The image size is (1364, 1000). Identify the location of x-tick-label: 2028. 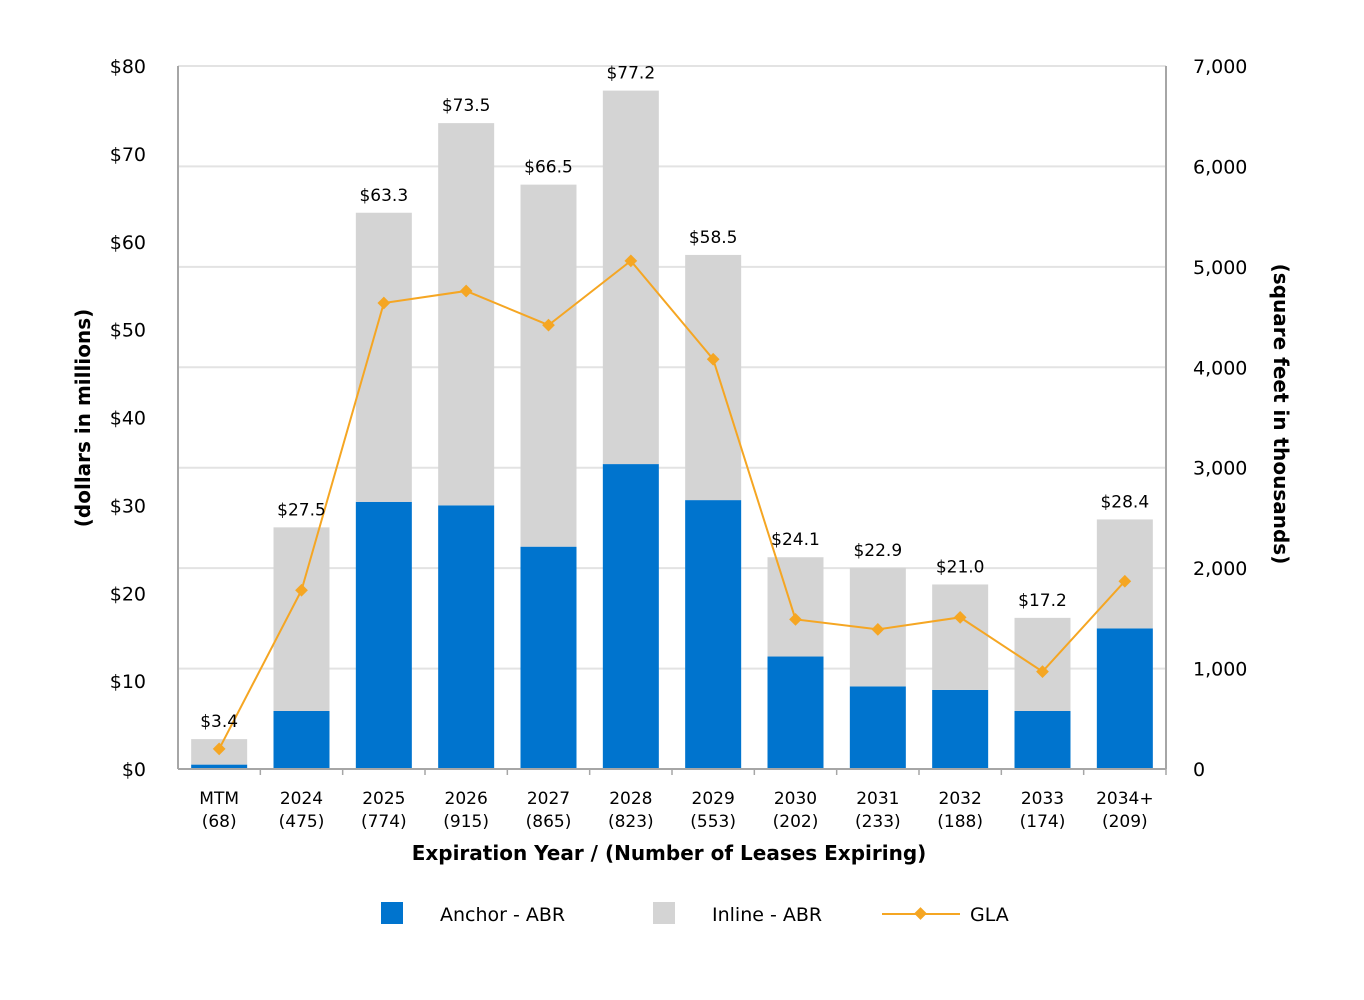
(630, 799).